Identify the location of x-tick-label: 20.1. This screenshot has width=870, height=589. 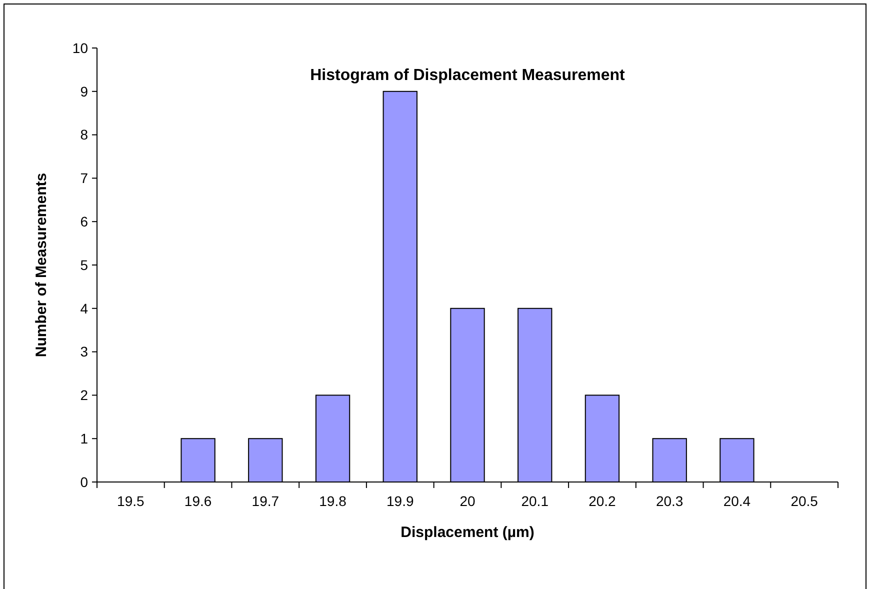
(535, 501).